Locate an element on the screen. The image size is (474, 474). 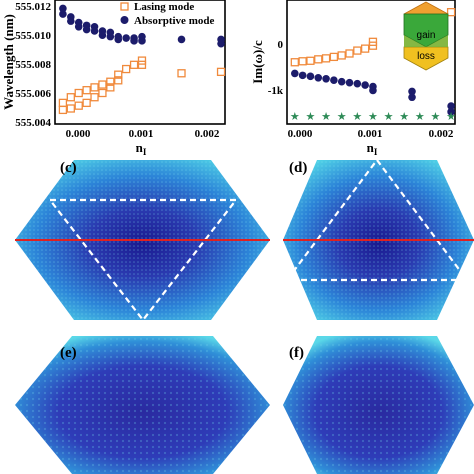
y-tick-label: 555.004 is located at coordinates (33, 123).